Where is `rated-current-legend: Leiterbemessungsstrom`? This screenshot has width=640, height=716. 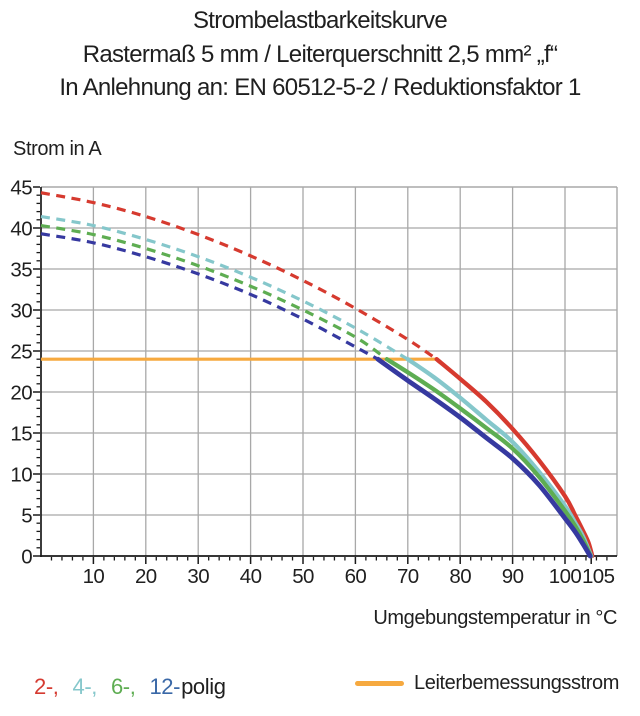
rated-current-legend: Leiterbemessungsstrom is located at coordinates (487, 683).